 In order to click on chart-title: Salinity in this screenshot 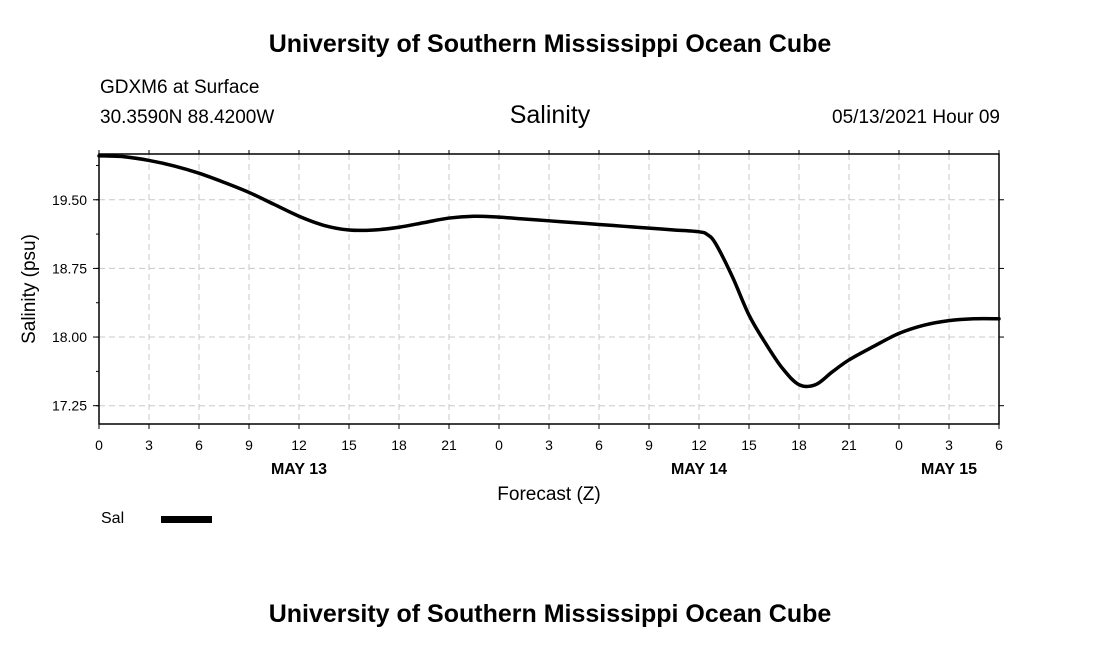, I will do `click(550, 115)`.